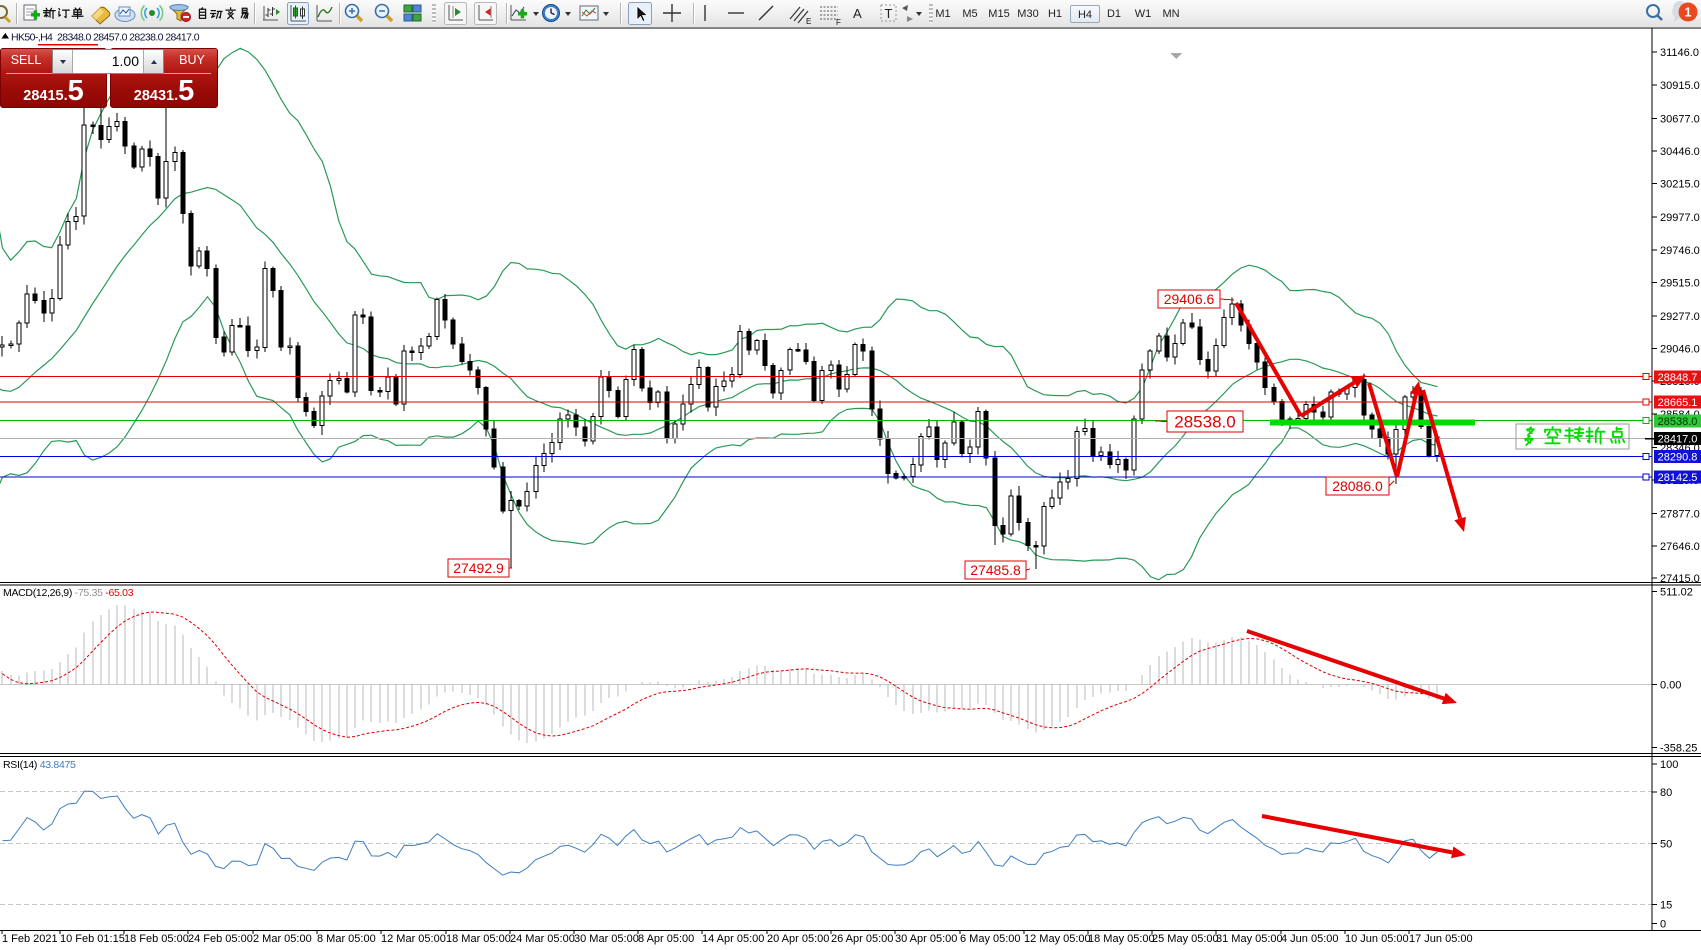 This screenshot has width=1701, height=950. What do you see at coordinates (995, 570) in the screenshot?
I see `svg-text: 27485.8` at bounding box center [995, 570].